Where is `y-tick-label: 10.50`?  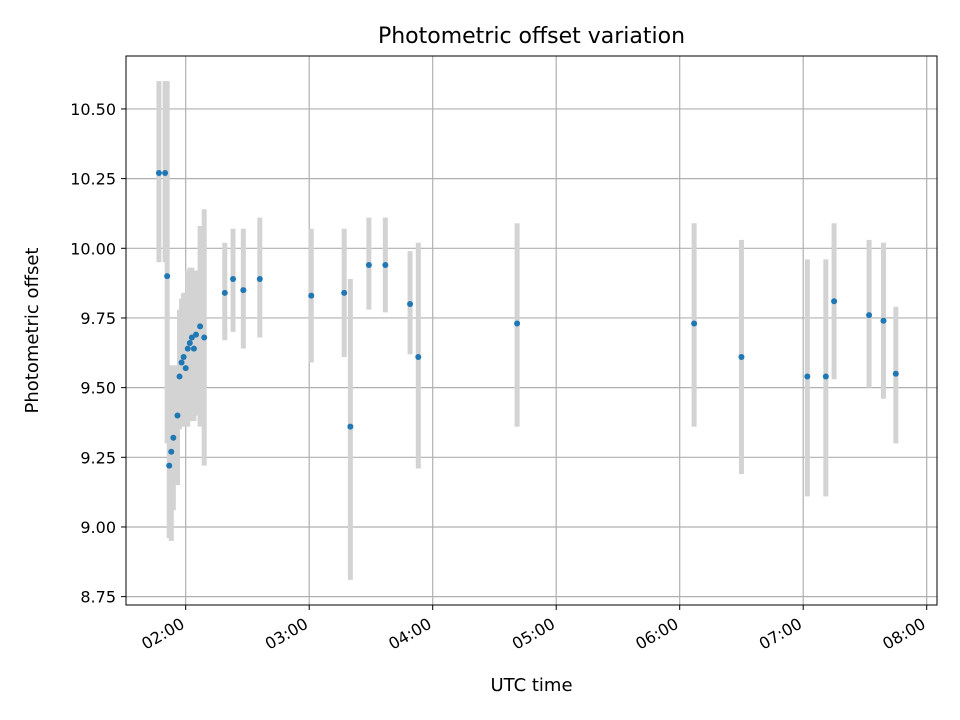 y-tick-label: 10.50 is located at coordinates (93, 109).